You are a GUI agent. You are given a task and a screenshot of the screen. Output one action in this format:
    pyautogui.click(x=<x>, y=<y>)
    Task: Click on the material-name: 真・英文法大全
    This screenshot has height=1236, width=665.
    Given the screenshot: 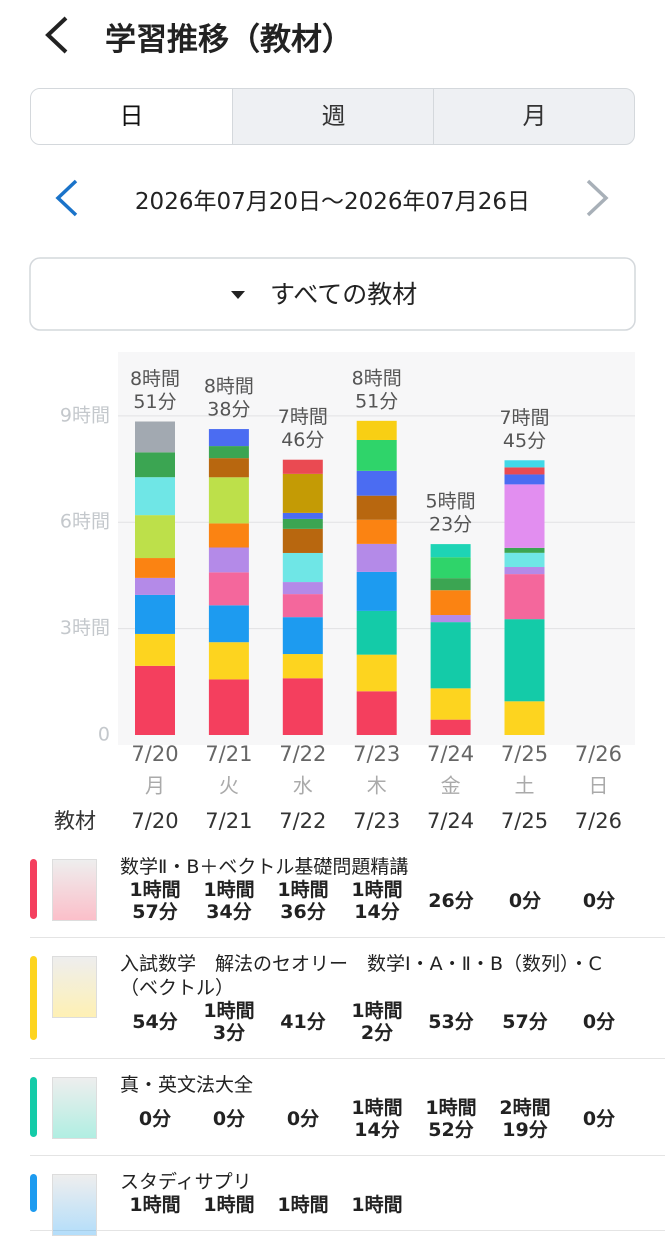 What is the action you would take?
    pyautogui.click(x=187, y=1085)
    